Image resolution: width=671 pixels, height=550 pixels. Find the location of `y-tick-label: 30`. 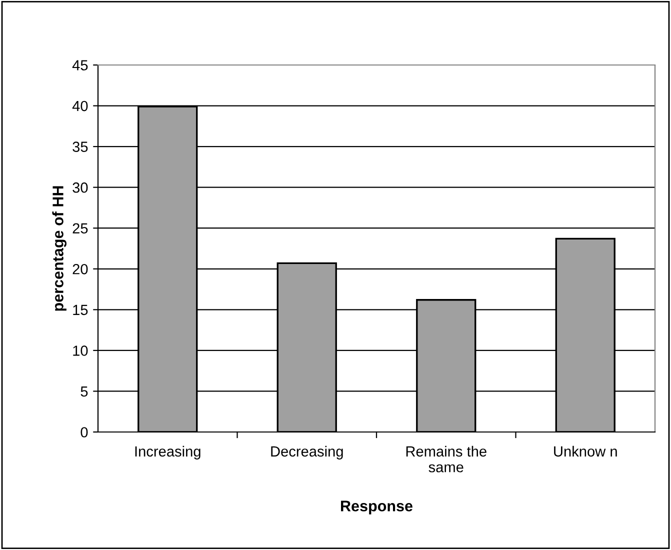

y-tick-label: 30 is located at coordinates (80, 187).